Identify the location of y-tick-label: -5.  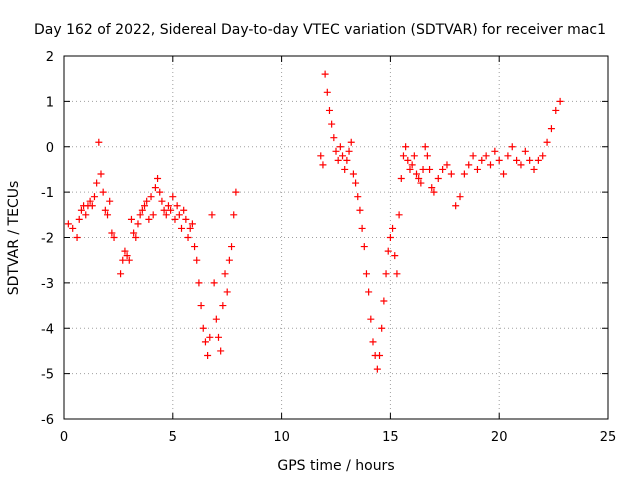
(47, 375).